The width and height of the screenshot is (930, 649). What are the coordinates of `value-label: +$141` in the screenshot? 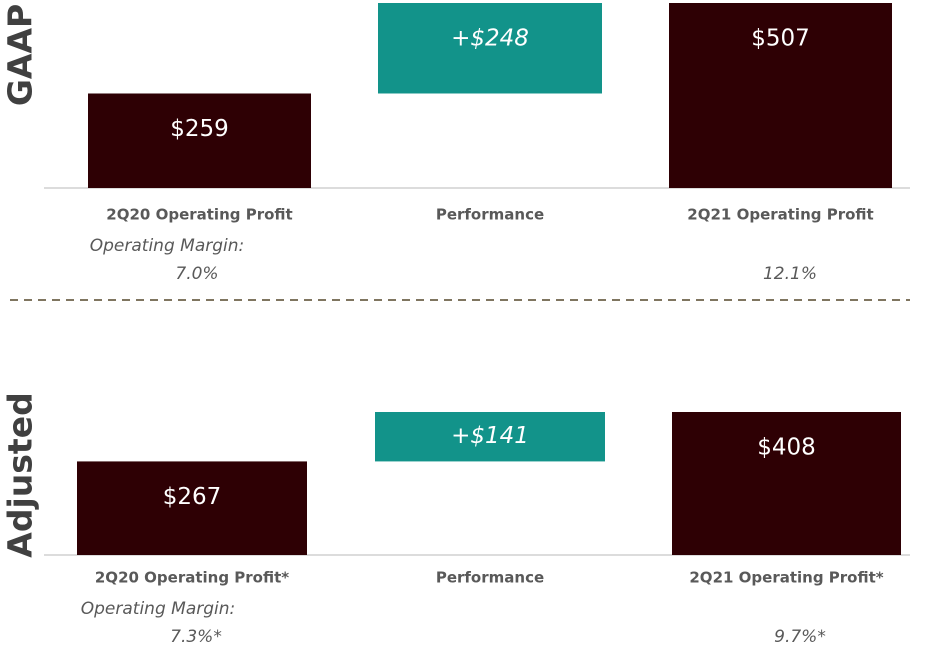 It's located at (490, 436).